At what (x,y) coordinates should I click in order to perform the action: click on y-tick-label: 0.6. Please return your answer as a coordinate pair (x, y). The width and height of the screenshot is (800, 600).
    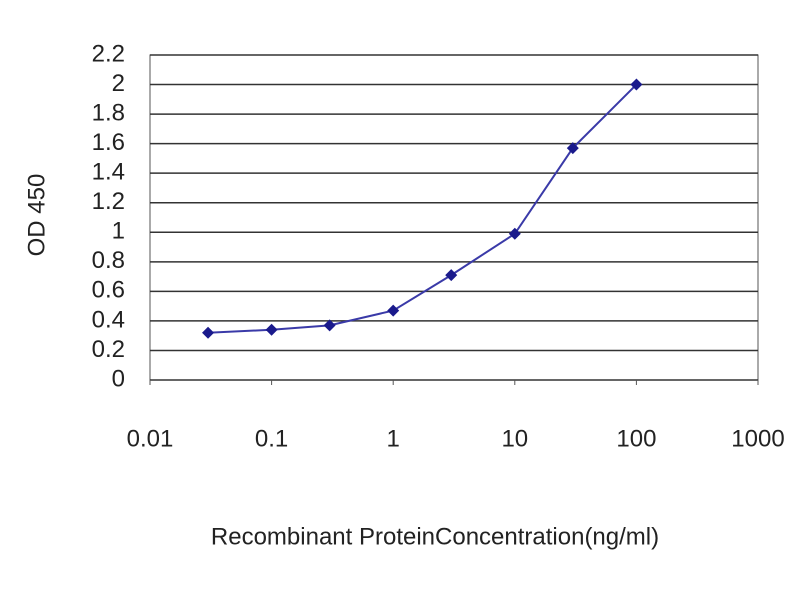
    Looking at the image, I should click on (108, 290).